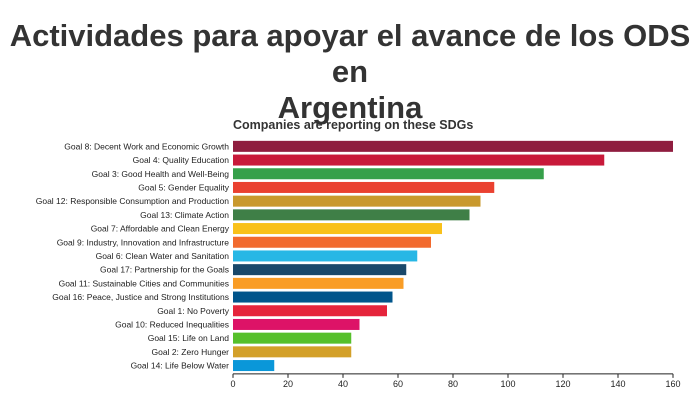 This screenshot has width=700, height=401. I want to click on x-tick-label-140: 140, so click(617, 384).